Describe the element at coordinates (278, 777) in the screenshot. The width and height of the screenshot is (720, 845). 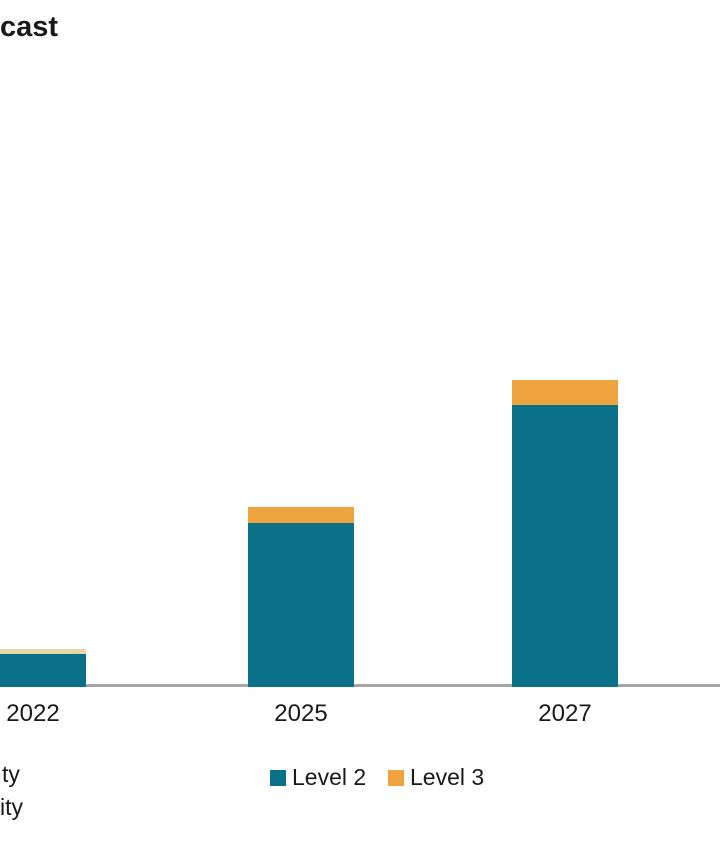
I see `level2-swatch-icon` at that location.